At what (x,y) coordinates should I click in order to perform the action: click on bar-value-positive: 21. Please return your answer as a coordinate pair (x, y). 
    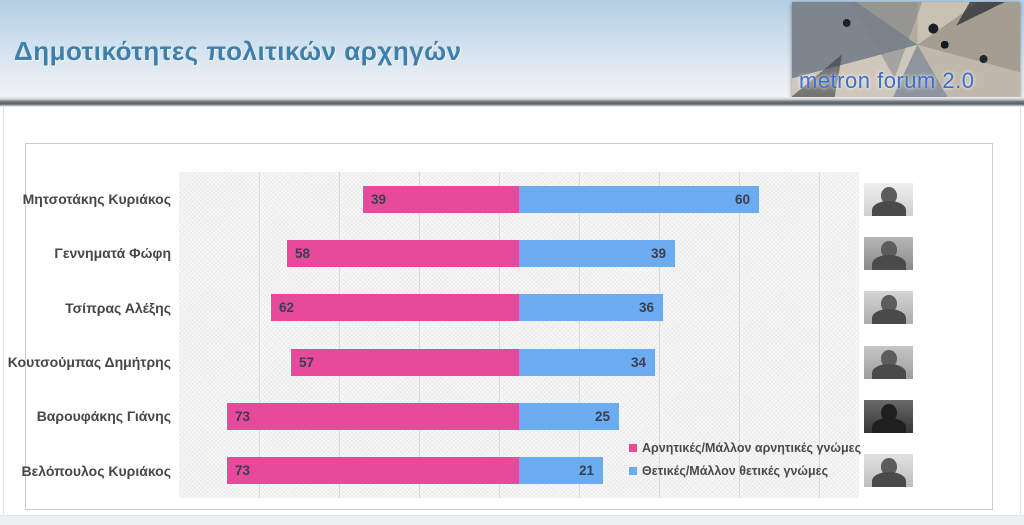
    Looking at the image, I should click on (586, 471).